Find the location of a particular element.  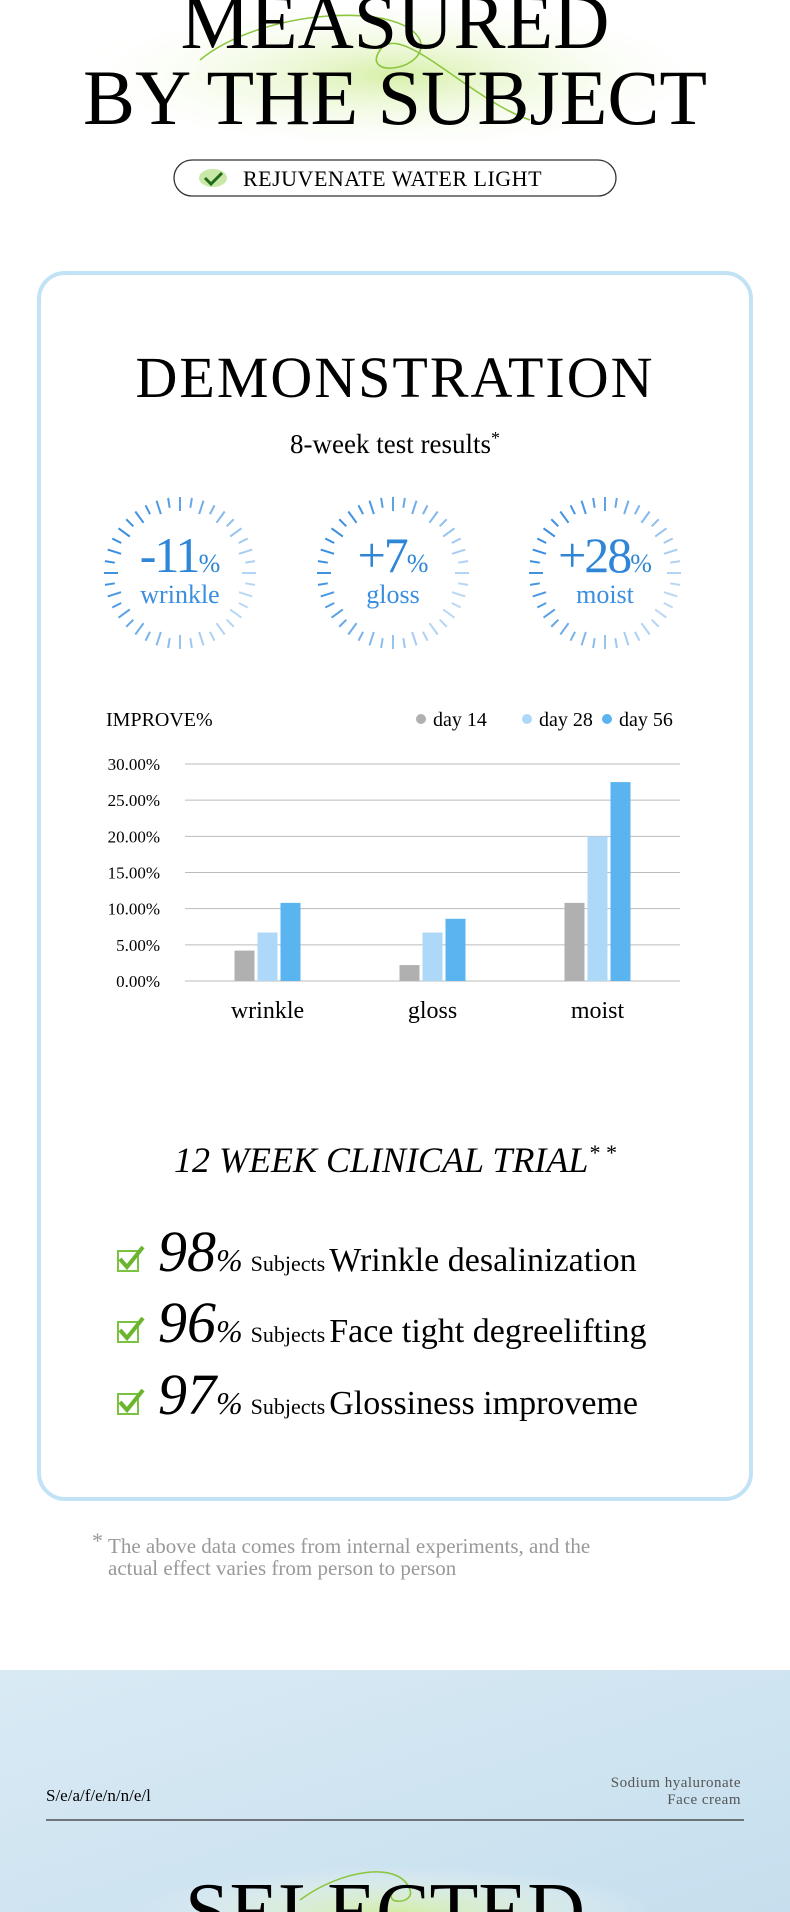

brand: S/e/a/f/e/n/n/e/l is located at coordinates (98, 1795).